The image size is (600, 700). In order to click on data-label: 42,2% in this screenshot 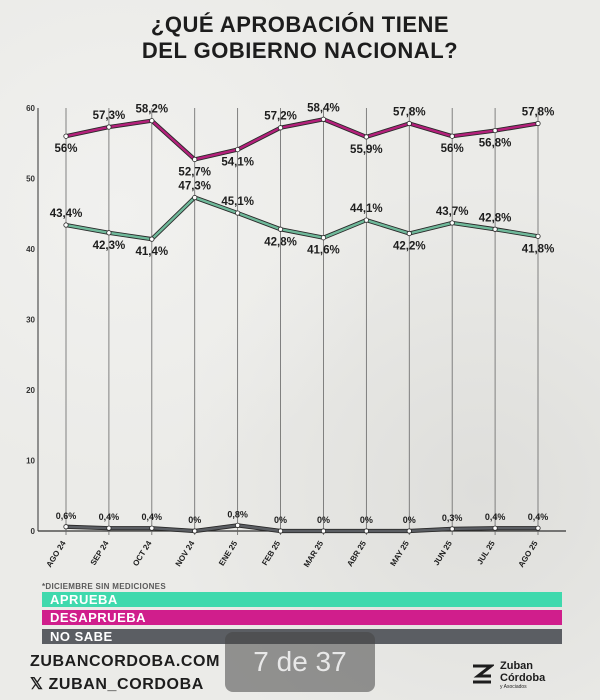, I will do `click(409, 246)`.